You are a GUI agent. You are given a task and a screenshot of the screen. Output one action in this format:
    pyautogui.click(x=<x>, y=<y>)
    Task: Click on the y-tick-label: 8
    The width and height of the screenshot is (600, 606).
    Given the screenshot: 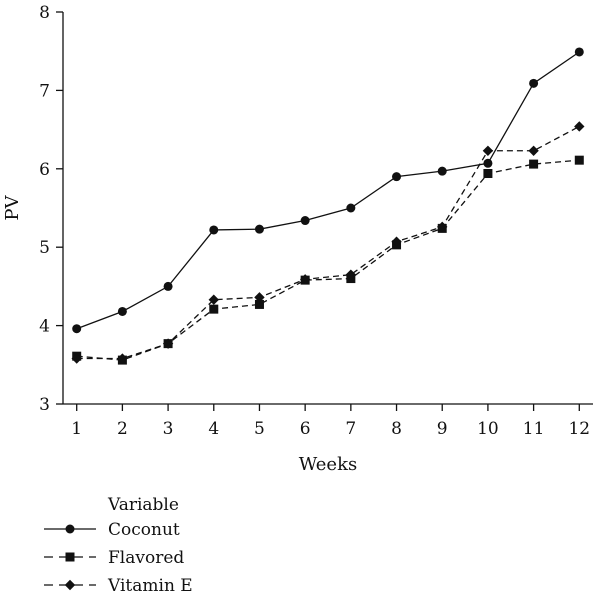 What is the action you would take?
    pyautogui.click(x=44, y=13)
    